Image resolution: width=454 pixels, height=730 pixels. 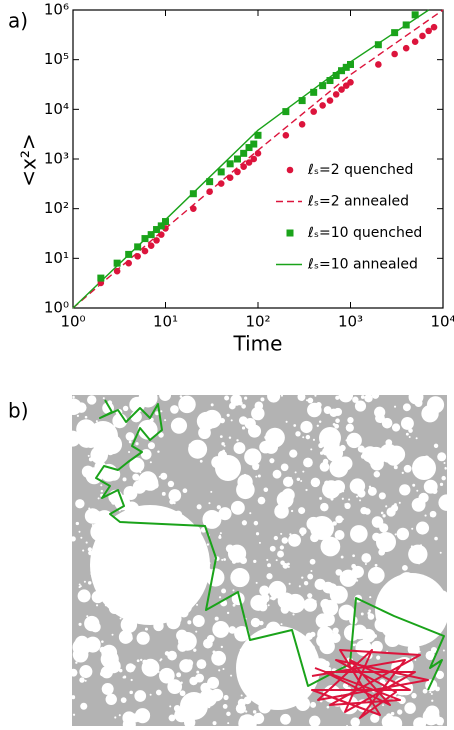 I want to click on panel-label: a), so click(x=18, y=21).